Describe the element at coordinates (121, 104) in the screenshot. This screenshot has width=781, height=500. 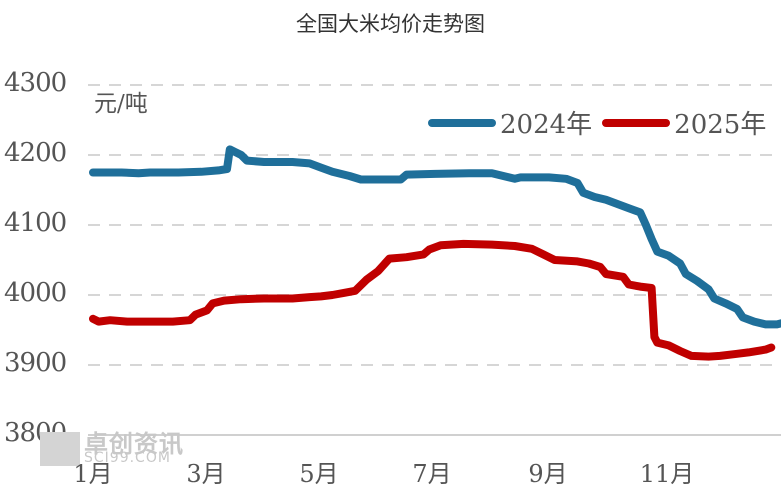
I see `y-axis-unit-label: 元/吨` at that location.